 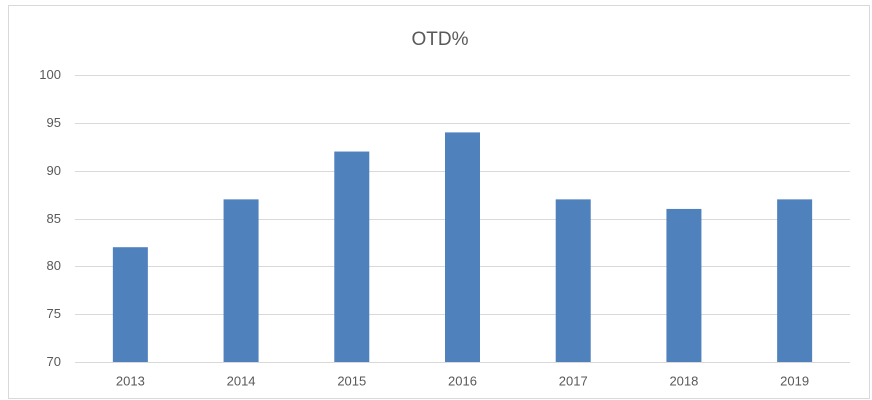 I want to click on x-tick-label: 2016, so click(x=462, y=380).